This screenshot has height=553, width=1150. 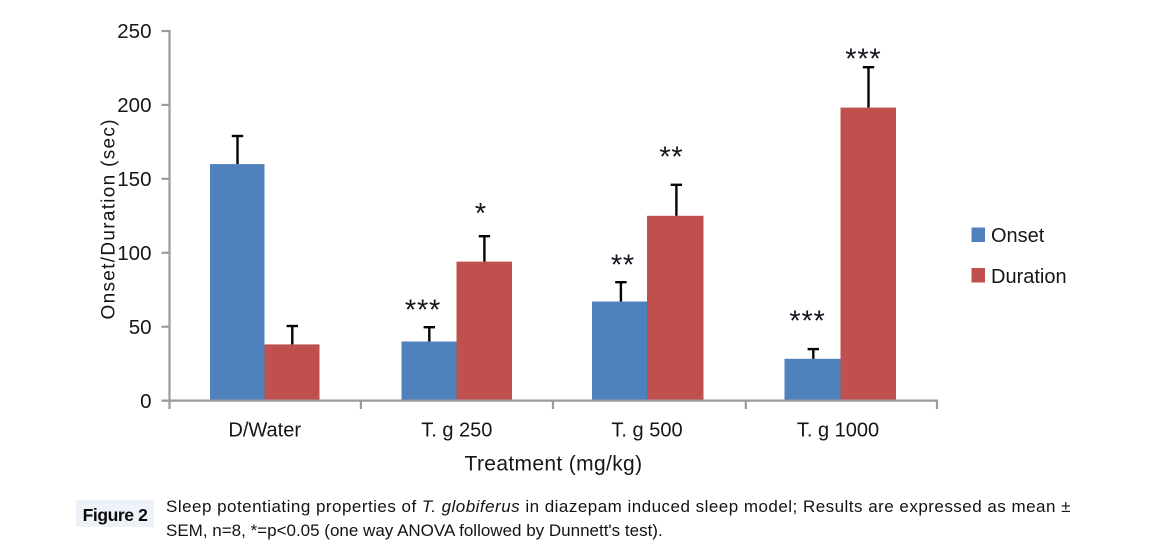 I want to click on svg-text: 0, so click(x=145, y=401).